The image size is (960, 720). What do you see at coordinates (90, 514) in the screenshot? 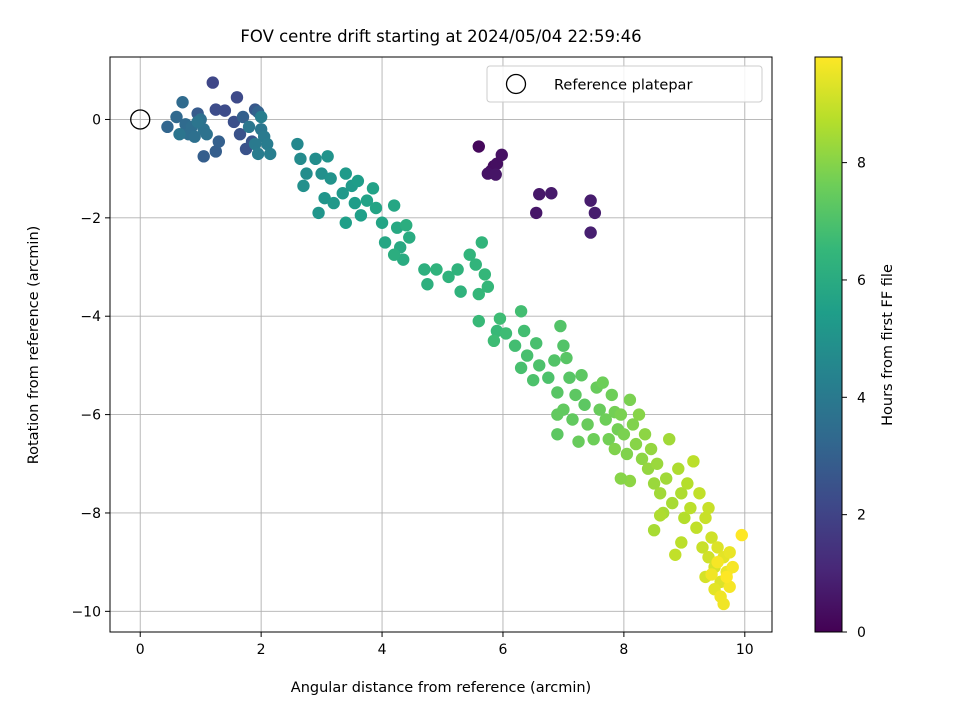
I see `y-tick-label: −8` at bounding box center [90, 514].